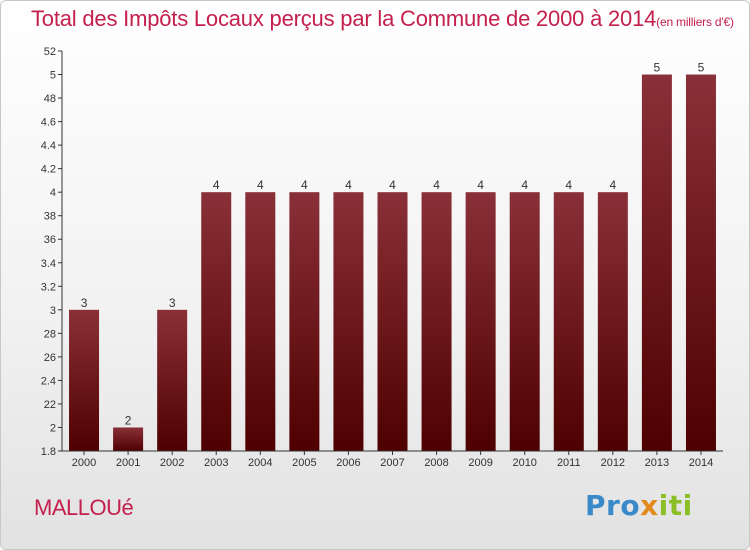 The width and height of the screenshot is (750, 550). What do you see at coordinates (260, 322) in the screenshot?
I see `bar-2004` at bounding box center [260, 322].